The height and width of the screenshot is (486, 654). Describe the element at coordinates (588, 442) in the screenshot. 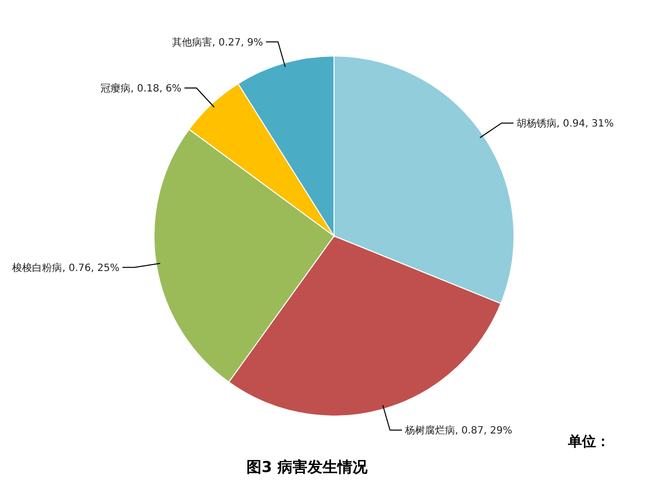

I see `text: 单位：` at that location.